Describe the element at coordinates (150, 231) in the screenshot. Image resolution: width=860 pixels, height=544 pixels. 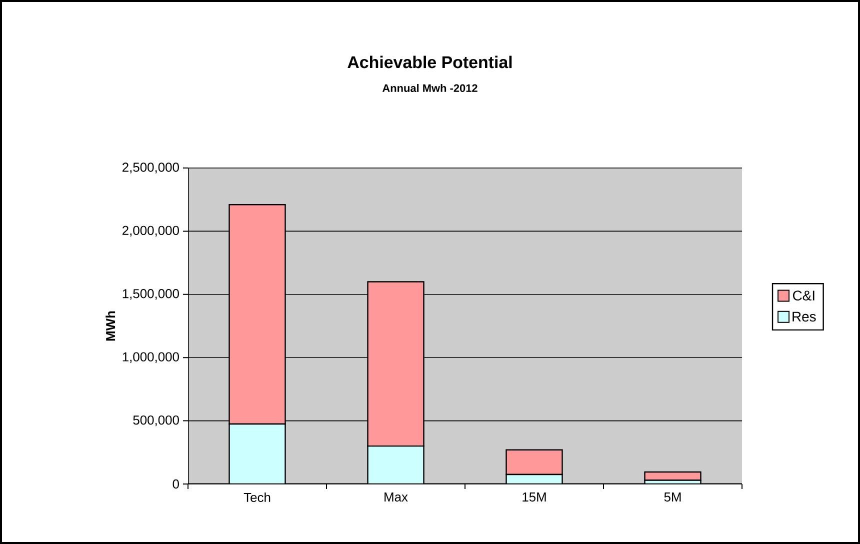
I see `y-tick-label: 2,000,000` at that location.